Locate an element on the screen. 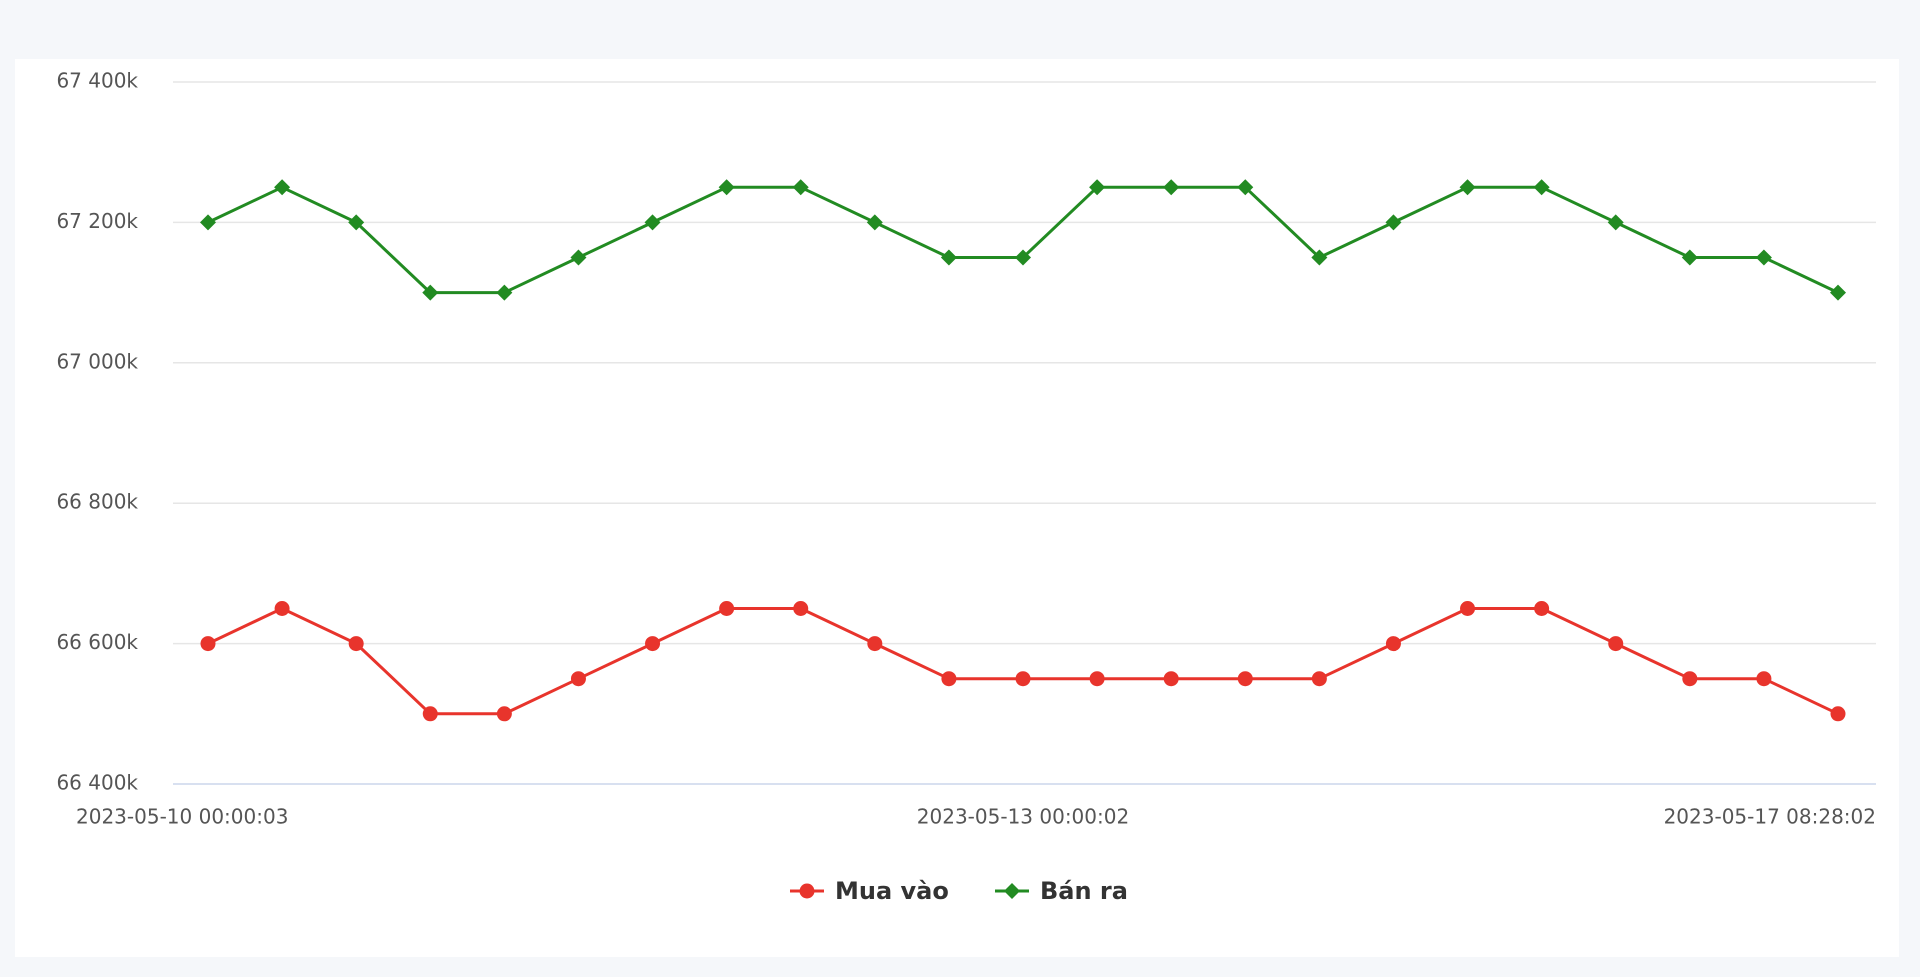  x-tick-label: 2023-05-17 08:28:02 is located at coordinates (1770, 817).